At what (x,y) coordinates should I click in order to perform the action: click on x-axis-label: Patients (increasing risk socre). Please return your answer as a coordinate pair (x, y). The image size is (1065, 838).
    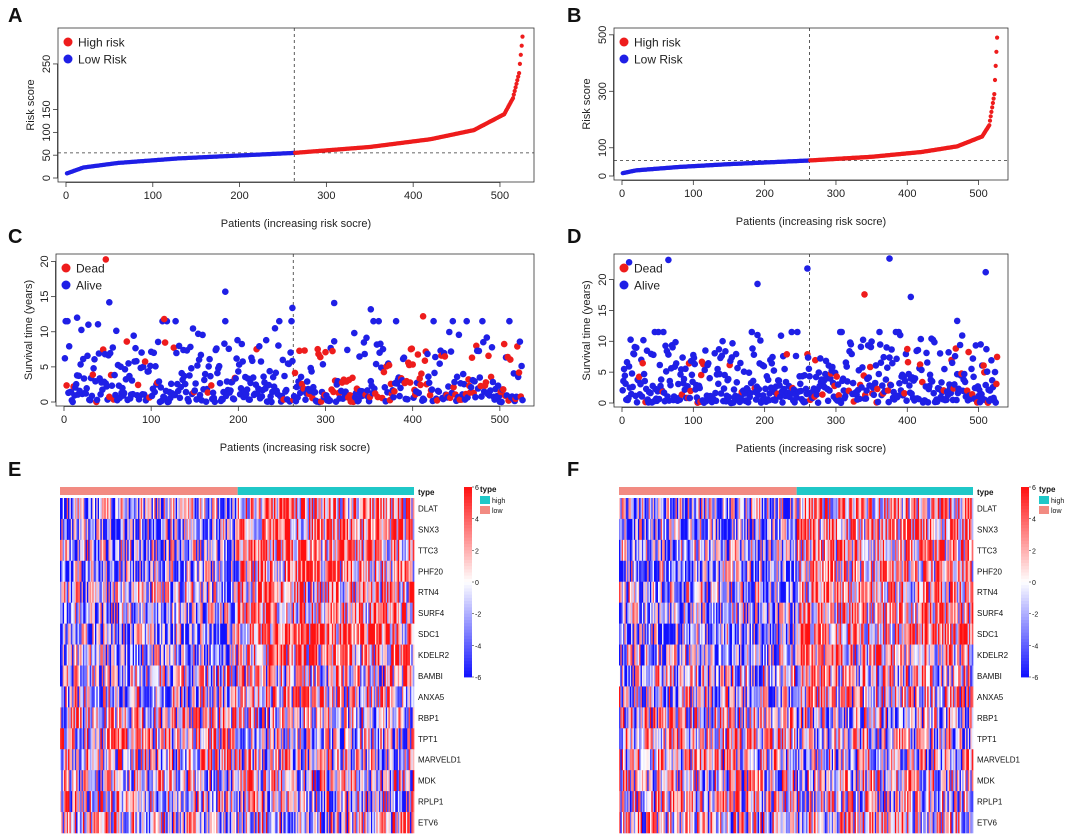
    Looking at the image, I should click on (811, 449).